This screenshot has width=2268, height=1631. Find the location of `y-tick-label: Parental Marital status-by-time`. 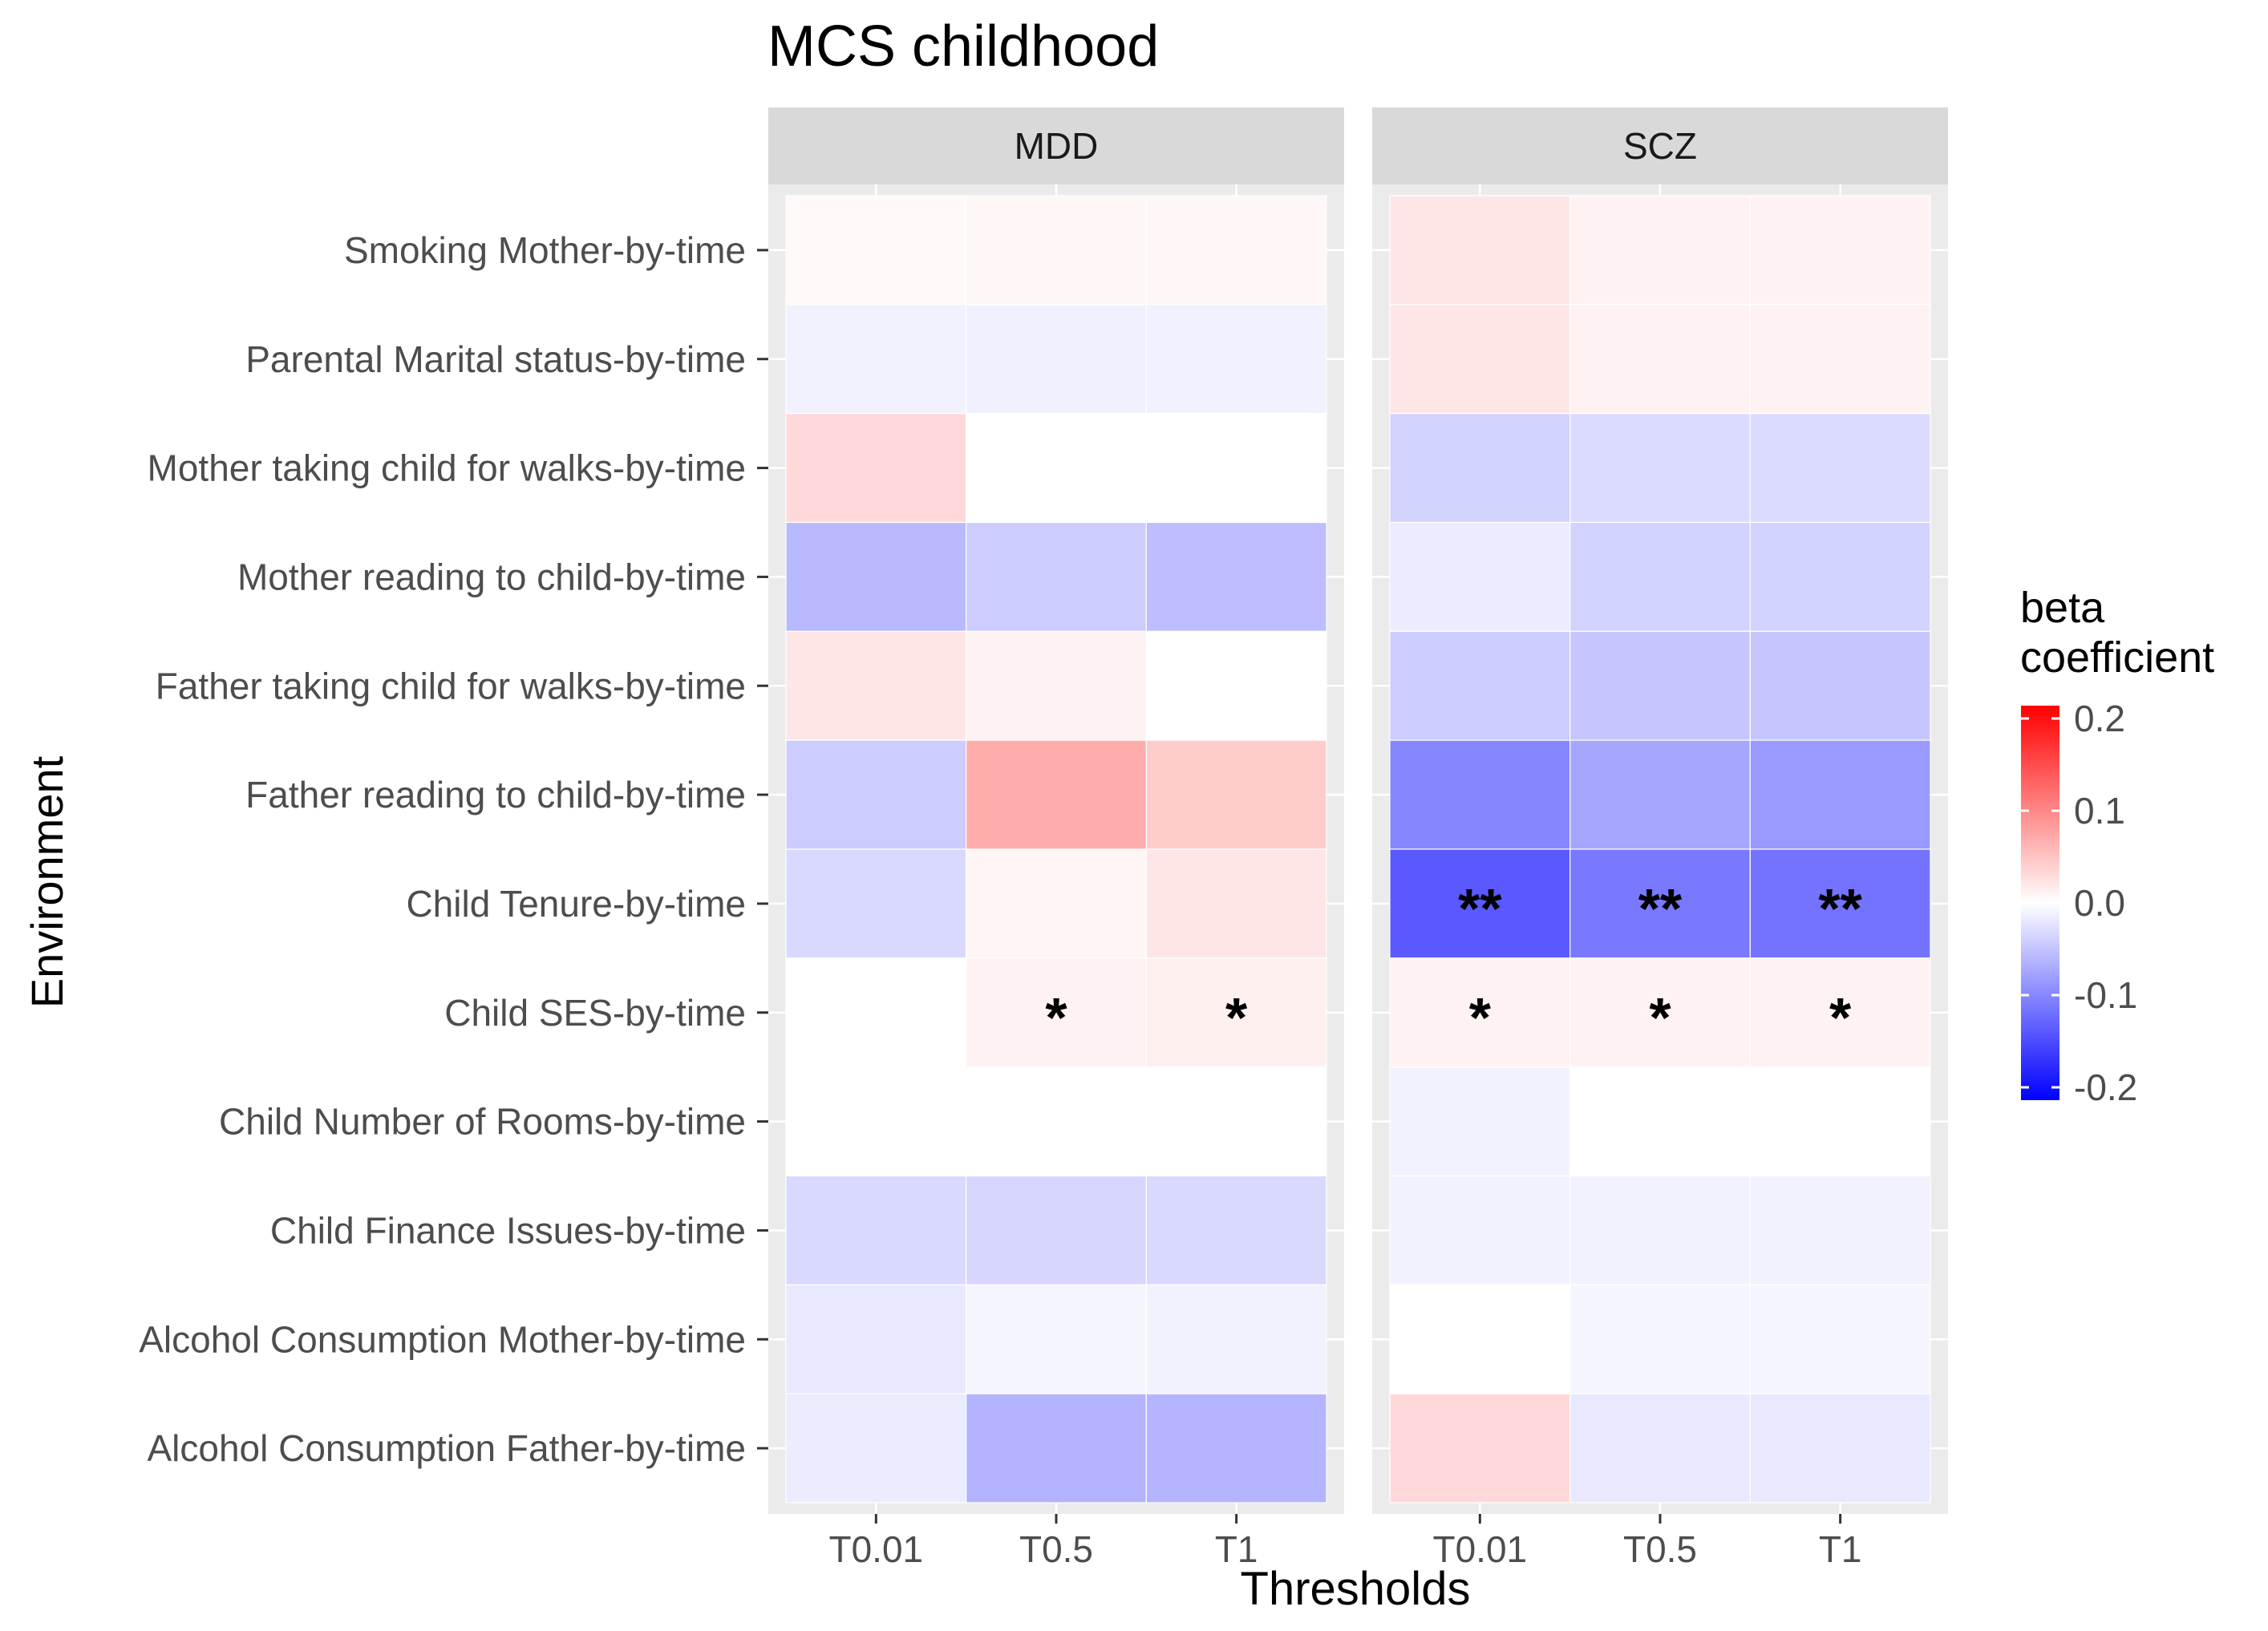

y-tick-label: Parental Marital status-by-time is located at coordinates (496, 359).